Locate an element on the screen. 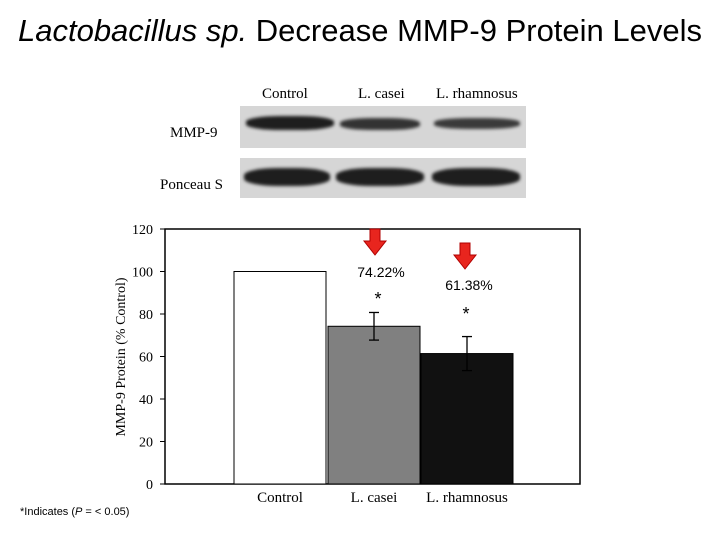  ponceau-band-rhamnosus is located at coordinates (476, 177).